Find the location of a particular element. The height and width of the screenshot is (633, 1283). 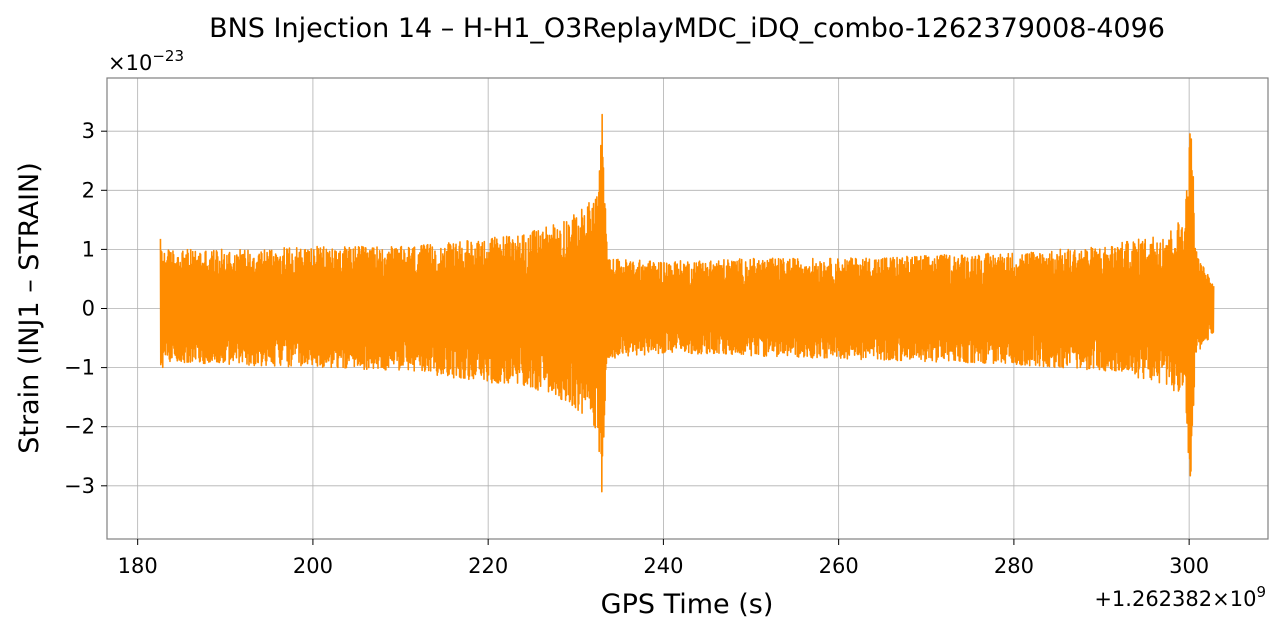

y-tick-label: 3 is located at coordinates (88, 131).